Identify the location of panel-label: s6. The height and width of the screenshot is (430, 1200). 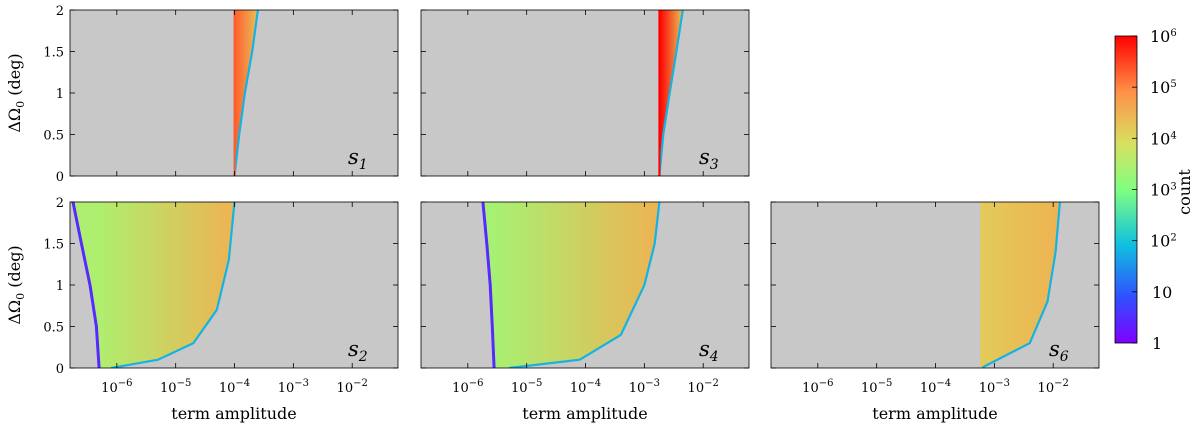
(1059, 351).